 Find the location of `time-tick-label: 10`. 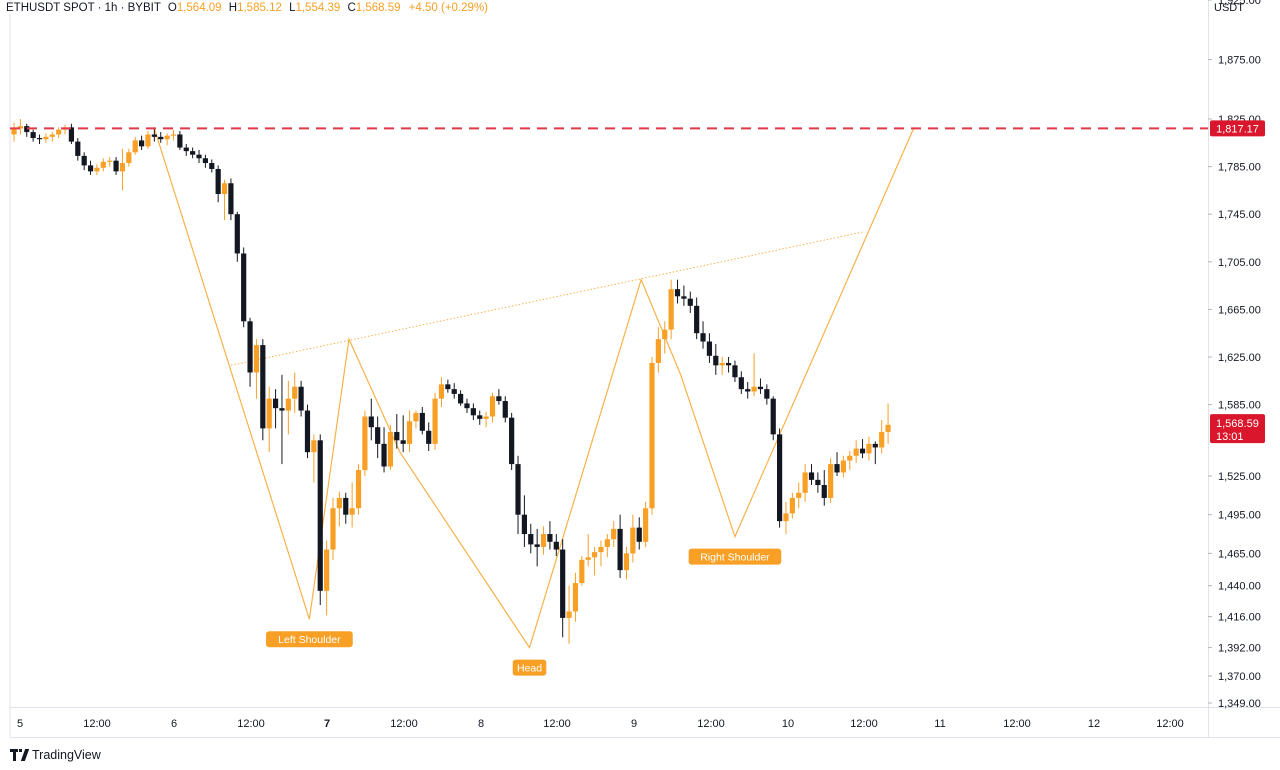

time-tick-label: 10 is located at coordinates (788, 724).